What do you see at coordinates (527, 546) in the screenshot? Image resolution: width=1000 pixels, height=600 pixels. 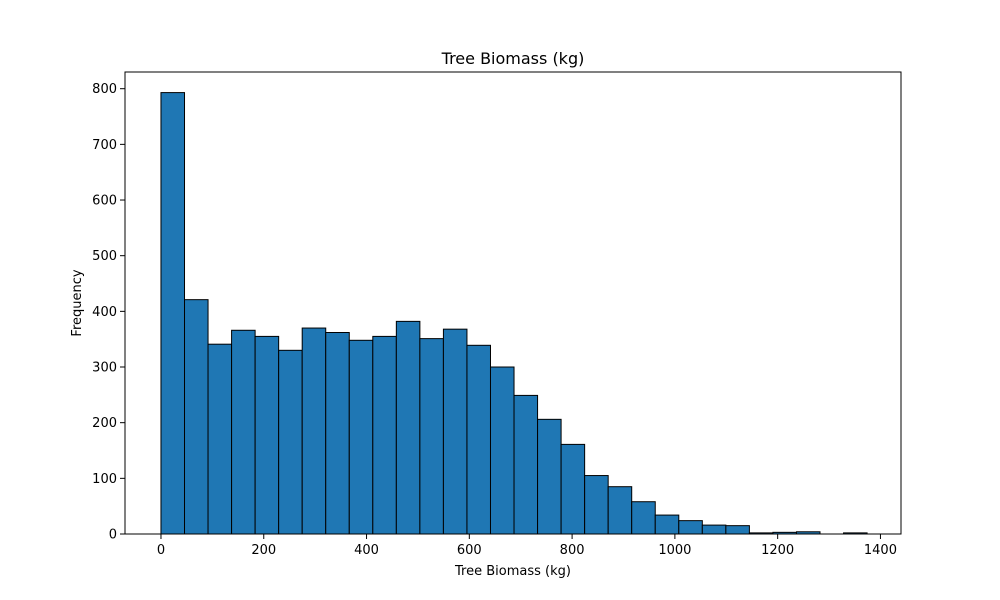 I see `x-ticks: 0 200 400 600 800 1000 1200 1400` at bounding box center [527, 546].